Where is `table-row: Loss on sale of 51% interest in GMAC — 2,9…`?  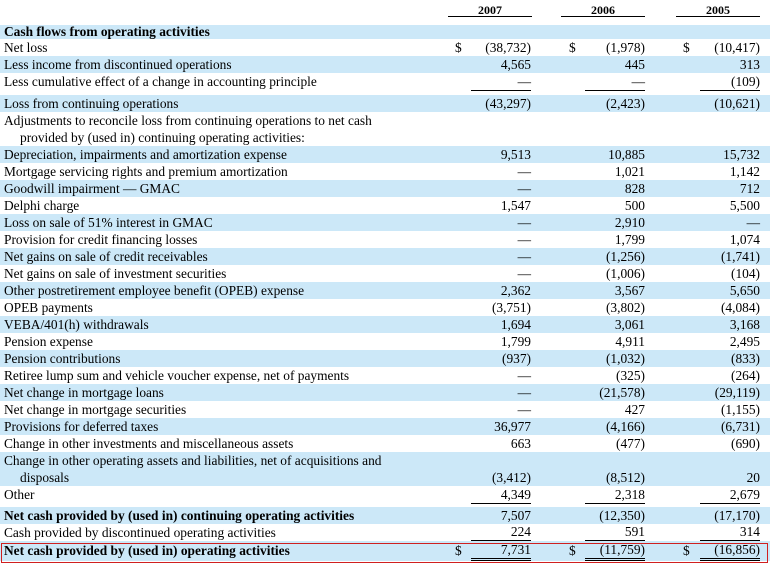
table-row: Loss on sale of 51% interest in GMAC — 2,9… is located at coordinates (385, 222).